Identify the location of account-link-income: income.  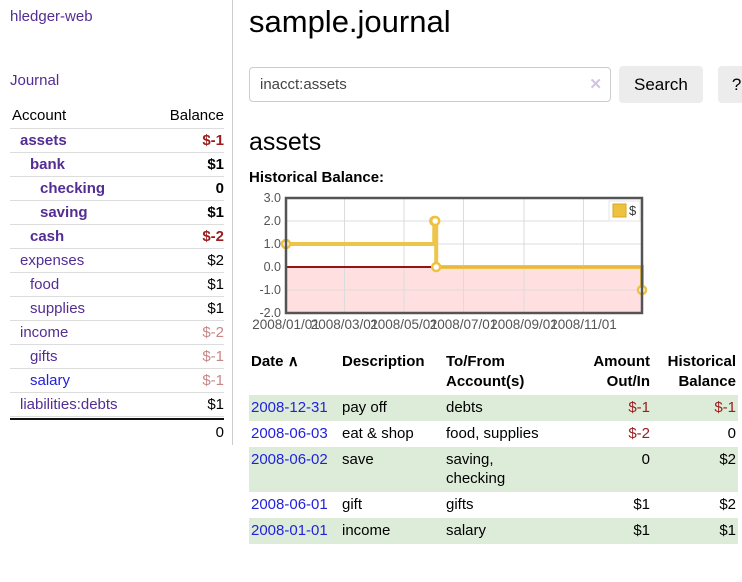
(44, 332).